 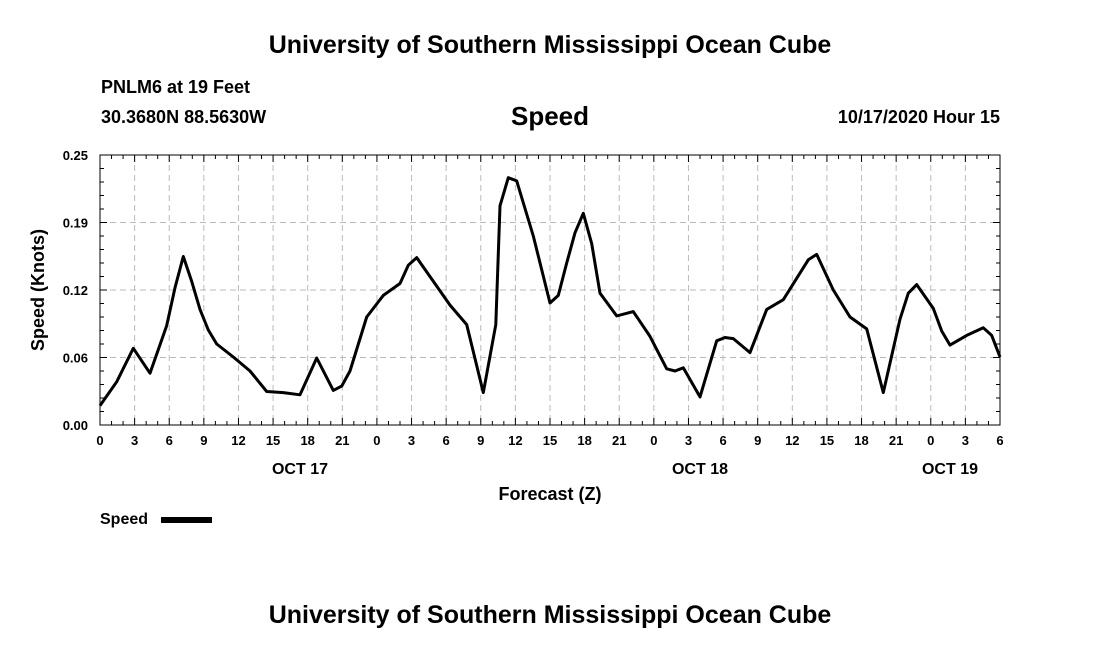 What do you see at coordinates (300, 469) in the screenshot?
I see `date-label: OCT 17` at bounding box center [300, 469].